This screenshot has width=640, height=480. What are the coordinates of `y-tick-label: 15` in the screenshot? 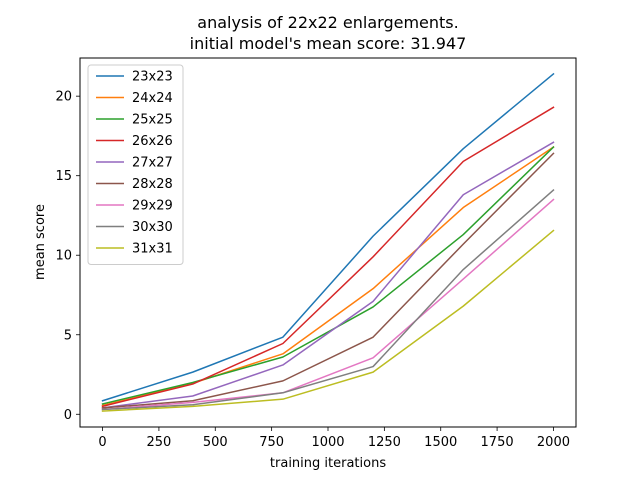 It's located at (63, 176).